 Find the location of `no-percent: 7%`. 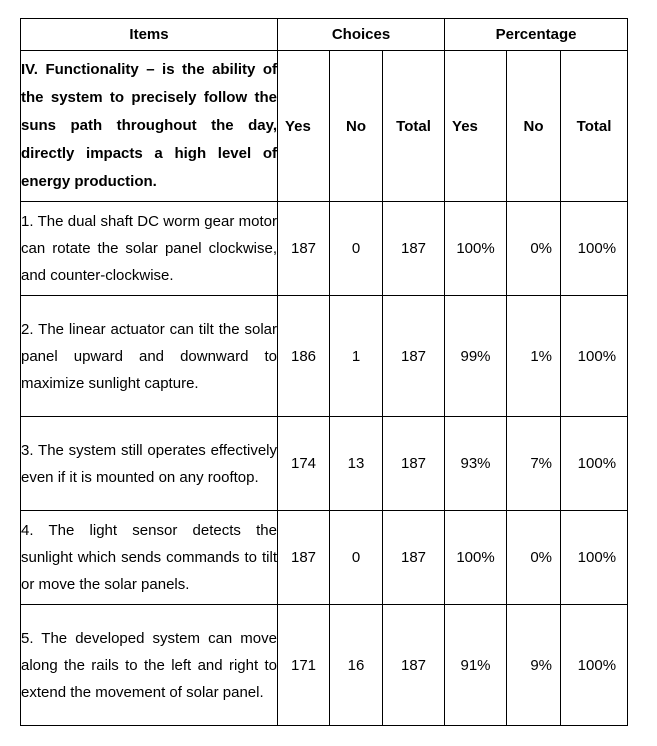

no-percent: 7% is located at coordinates (534, 463).